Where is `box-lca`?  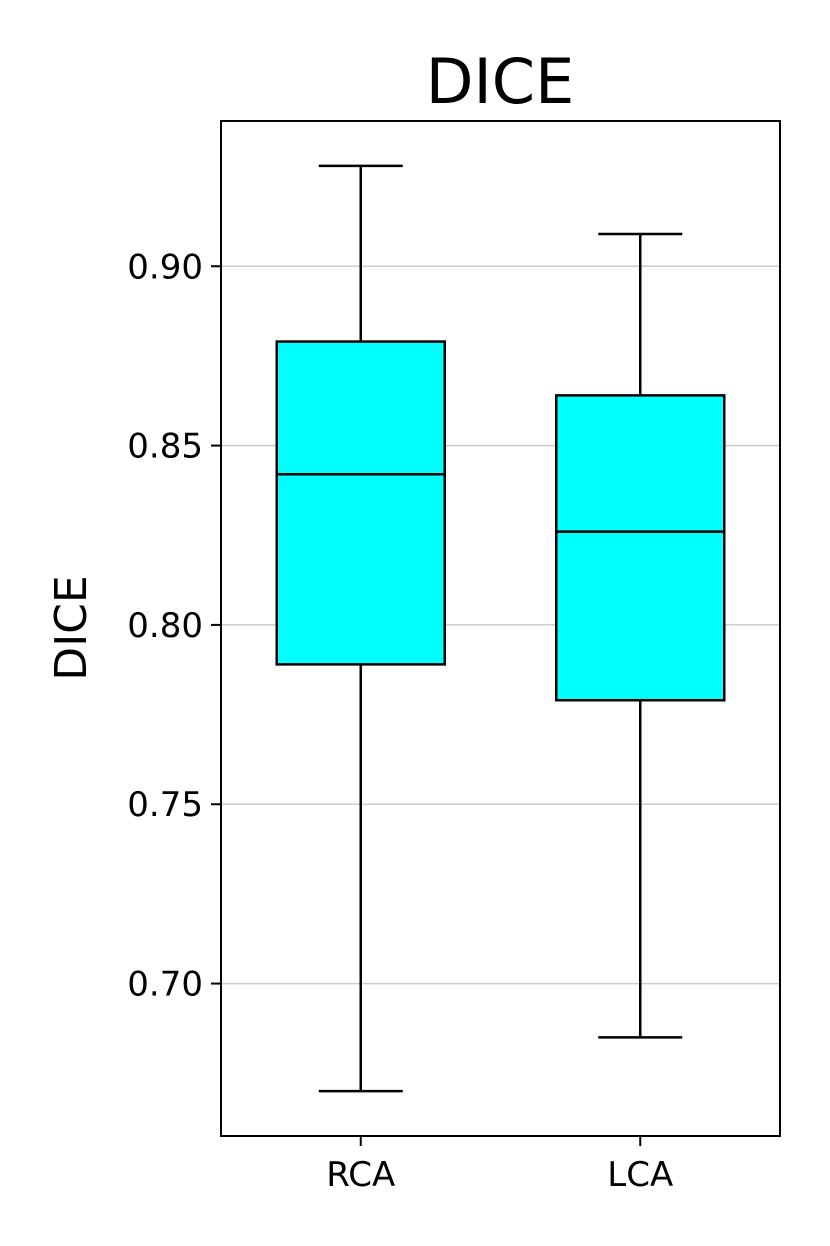
box-lca is located at coordinates (640, 635).